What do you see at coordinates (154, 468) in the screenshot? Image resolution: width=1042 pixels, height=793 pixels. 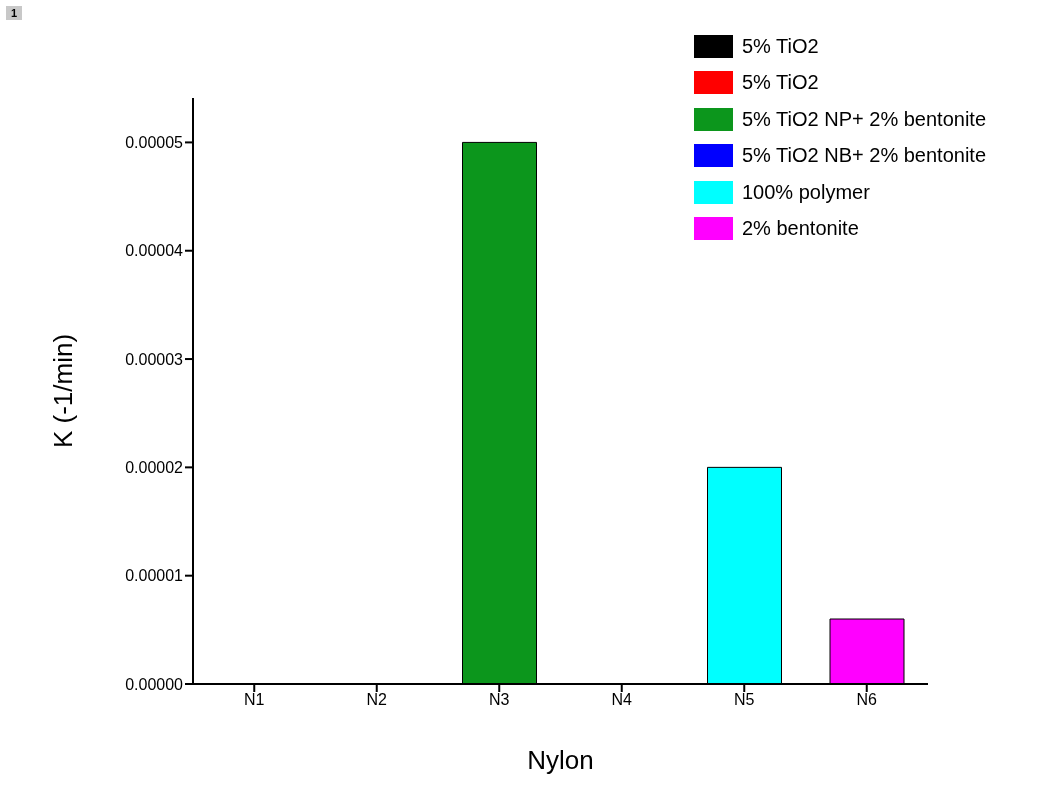 I see `y-tick-label: 0.00002` at bounding box center [154, 468].